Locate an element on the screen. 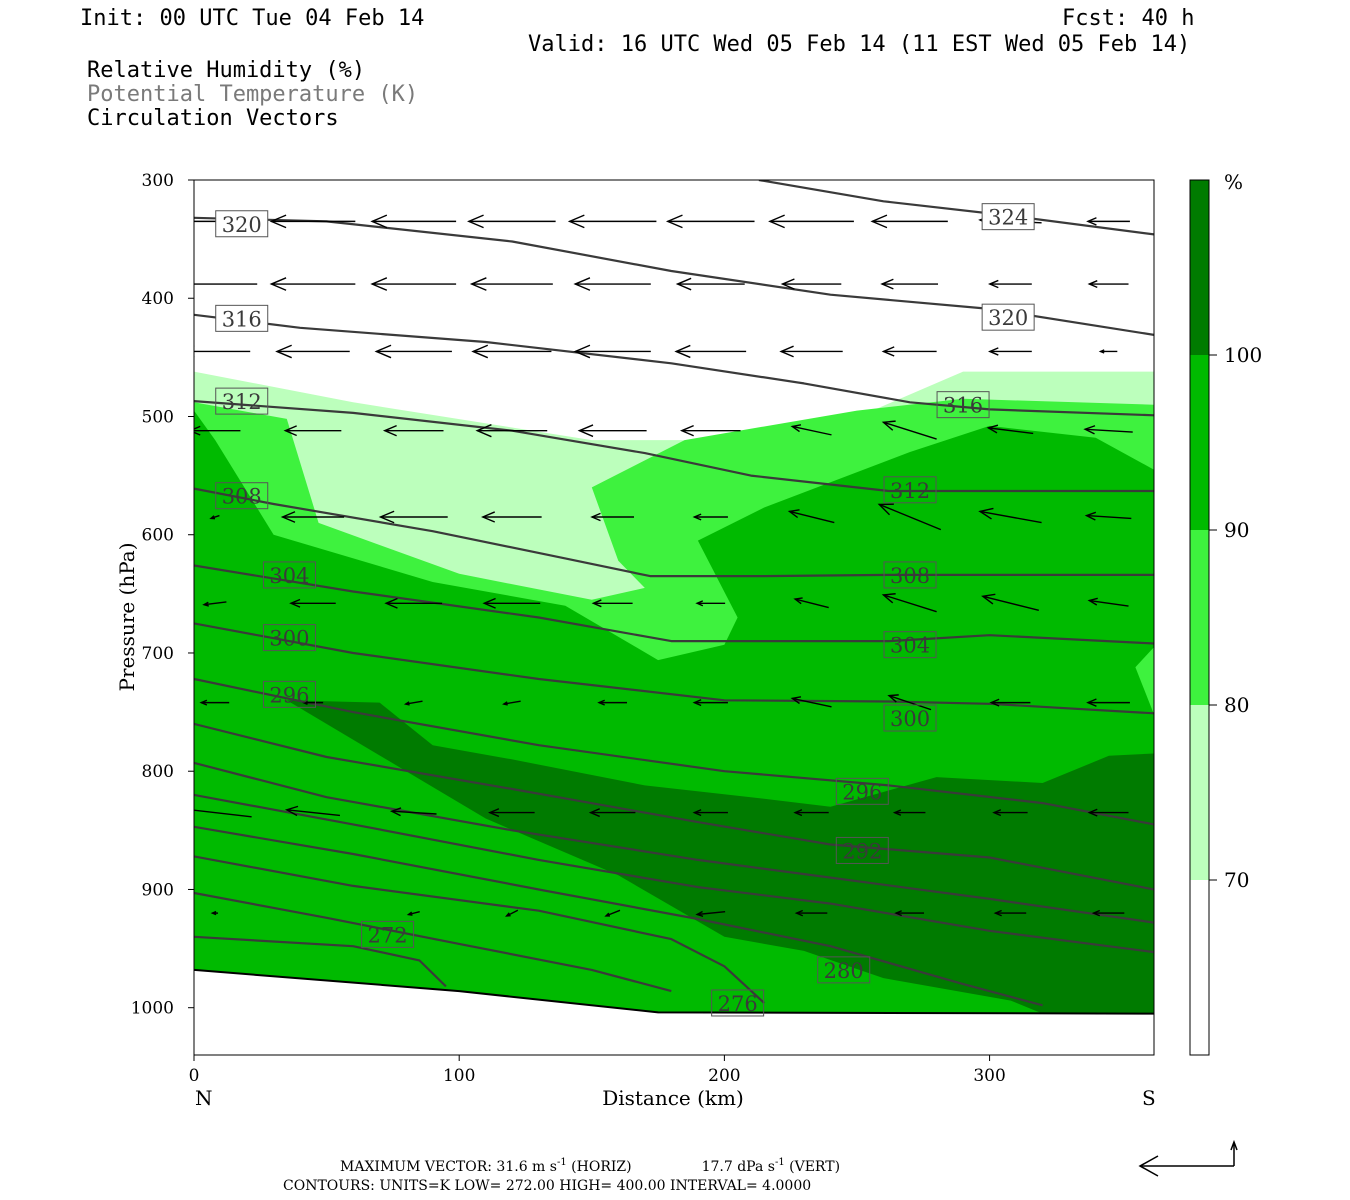 Image resolution: width=1350 pixels, height=1200 pixels. theta-label-280: 280 is located at coordinates (844, 970).